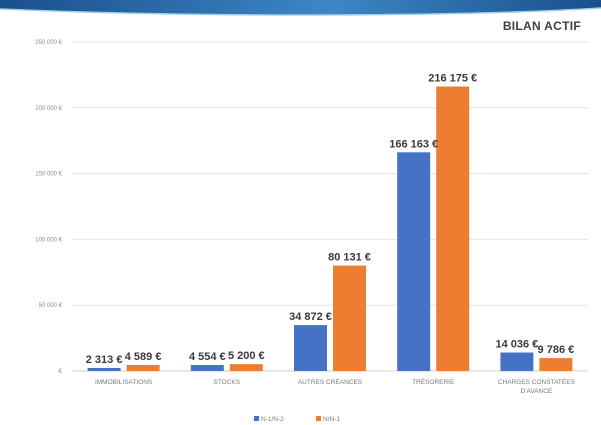 The height and width of the screenshot is (425, 601). Describe the element at coordinates (48, 43) in the screenshot. I see `y-tick-label: 250 000 €` at that location.